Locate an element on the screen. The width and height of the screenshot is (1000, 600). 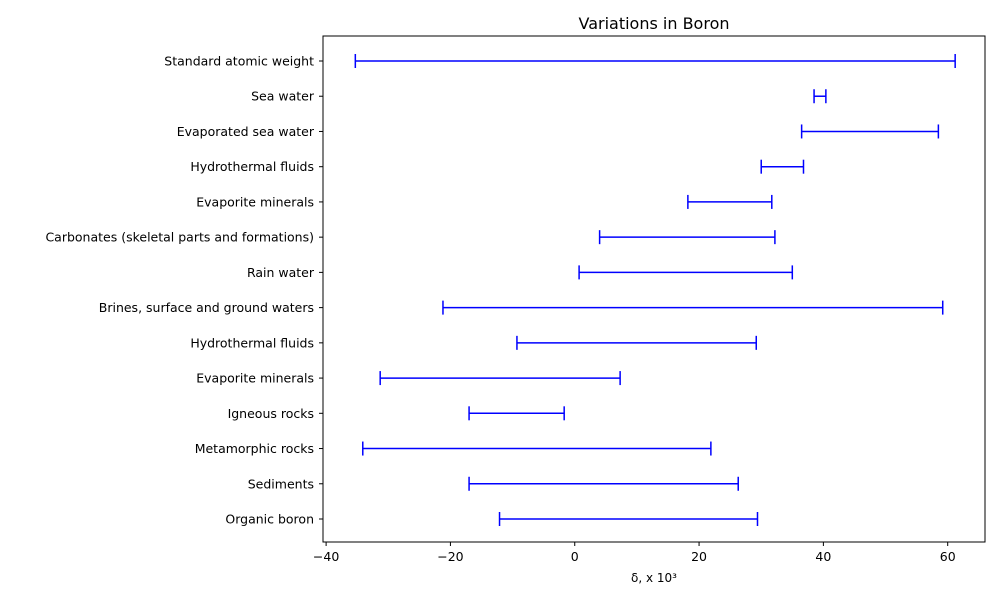
x-tick-label: 0 is located at coordinates (575, 556).